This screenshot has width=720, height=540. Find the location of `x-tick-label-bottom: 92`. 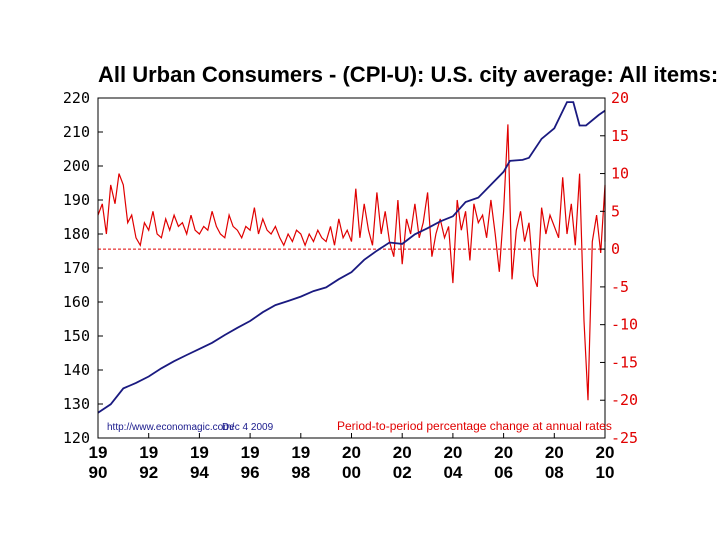

x-tick-label-bottom: 92 is located at coordinates (148, 472).